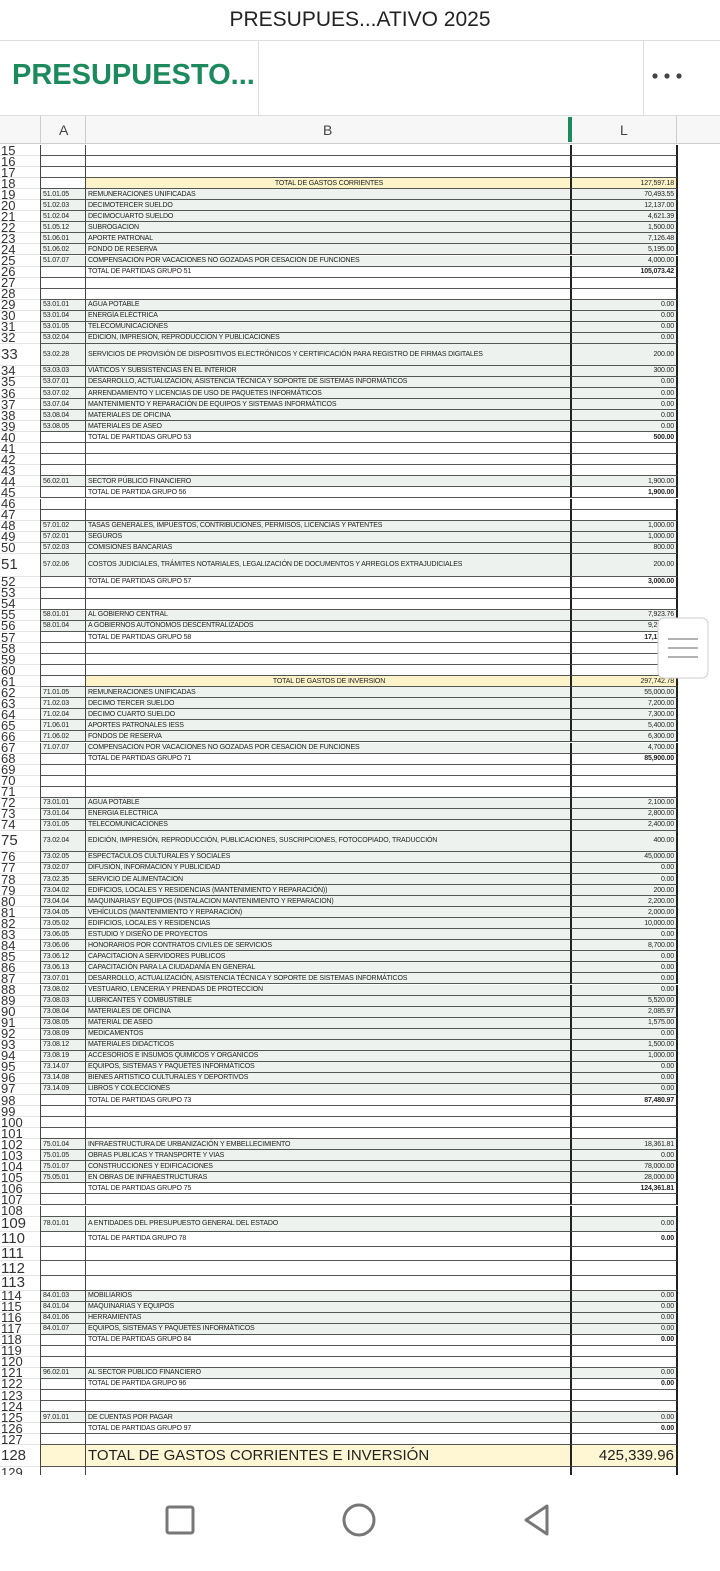  I want to click on cell: 1,500.00, so click(624, 1045).